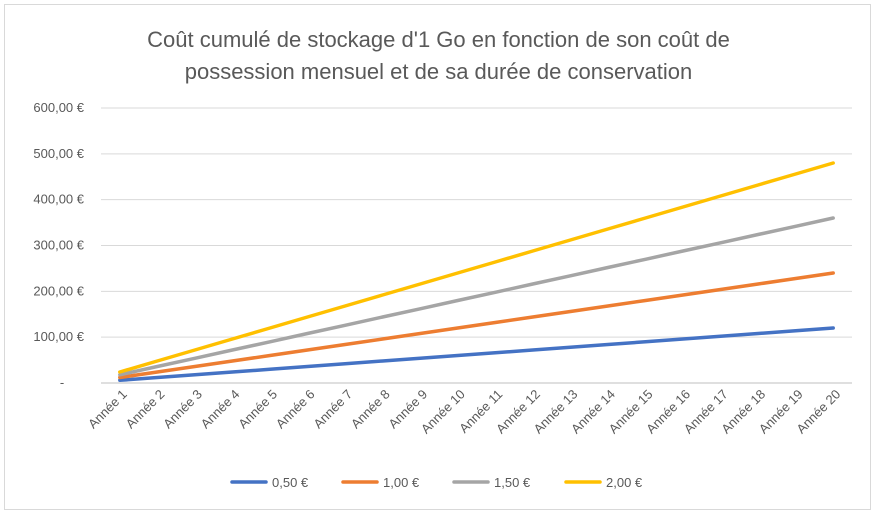  What do you see at coordinates (512, 482) in the screenshot?
I see `legend-label: 1,50 €` at bounding box center [512, 482].